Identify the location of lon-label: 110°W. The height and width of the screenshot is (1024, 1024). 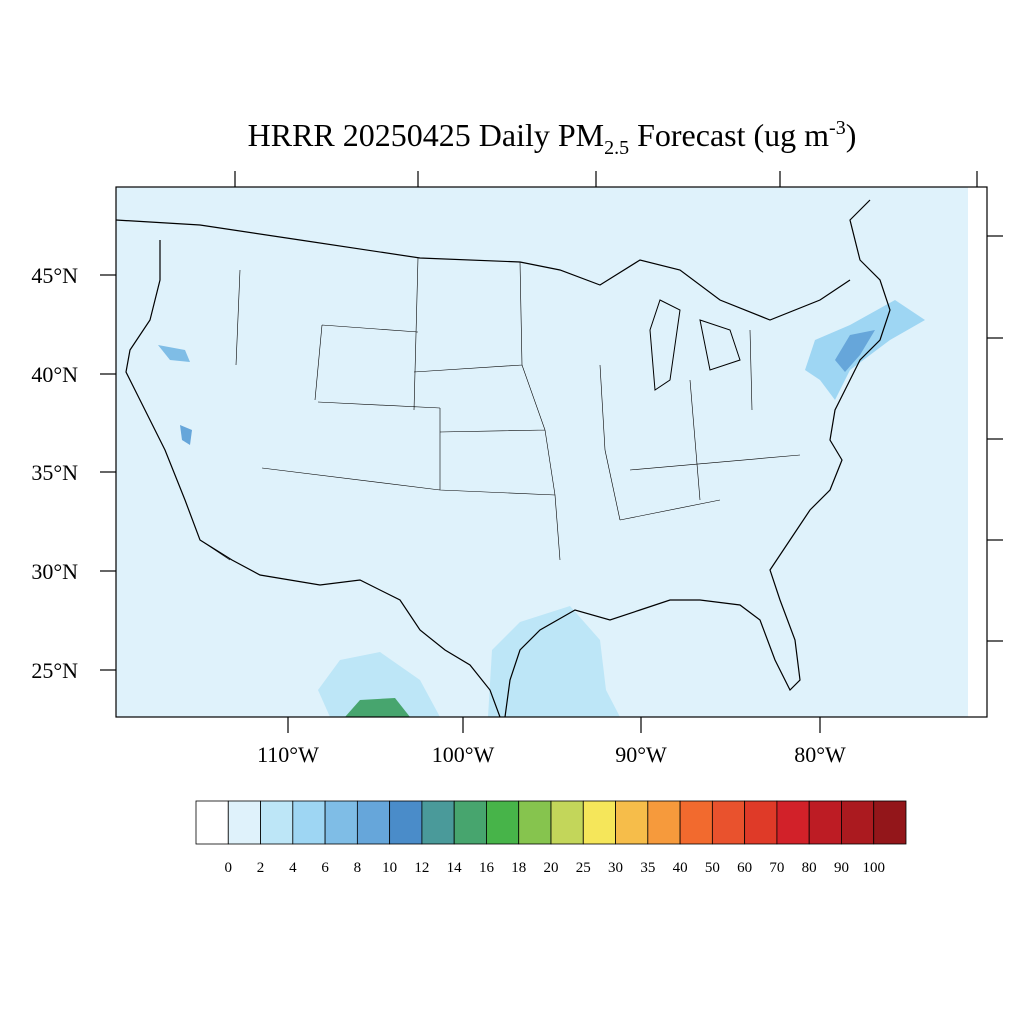
(288, 754).